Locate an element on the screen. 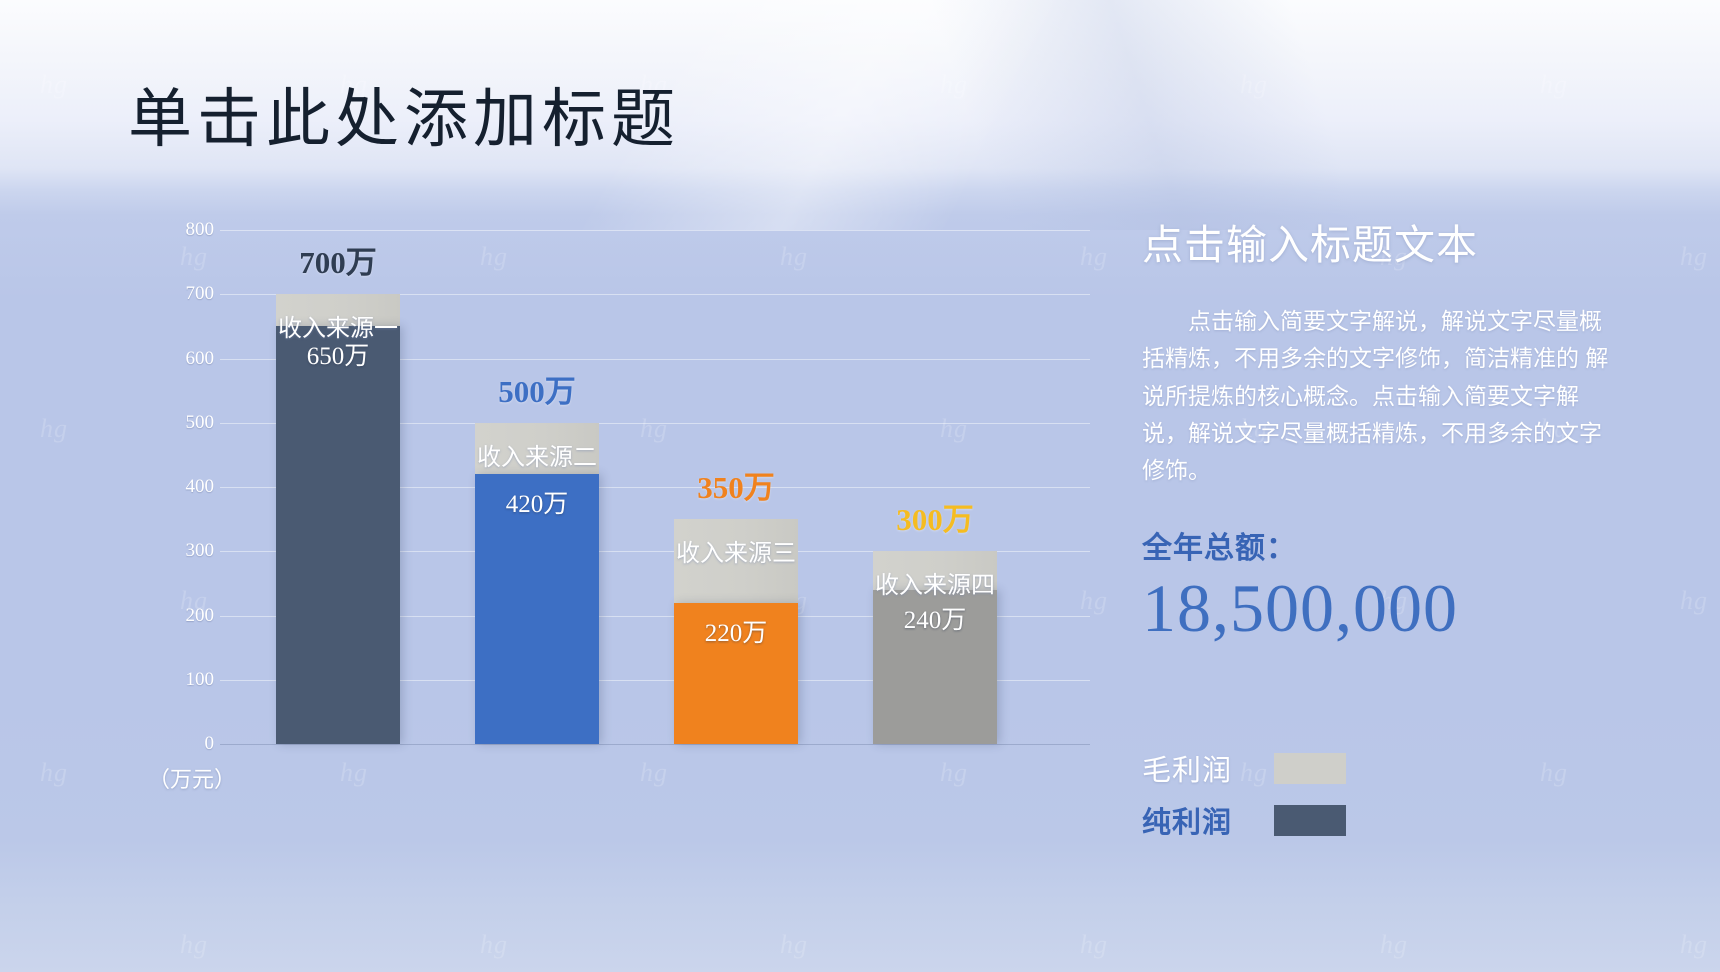 This screenshot has width=1720, height=972. chart-bar-group: 650万 700万收入来源一 is located at coordinates (338, 494).